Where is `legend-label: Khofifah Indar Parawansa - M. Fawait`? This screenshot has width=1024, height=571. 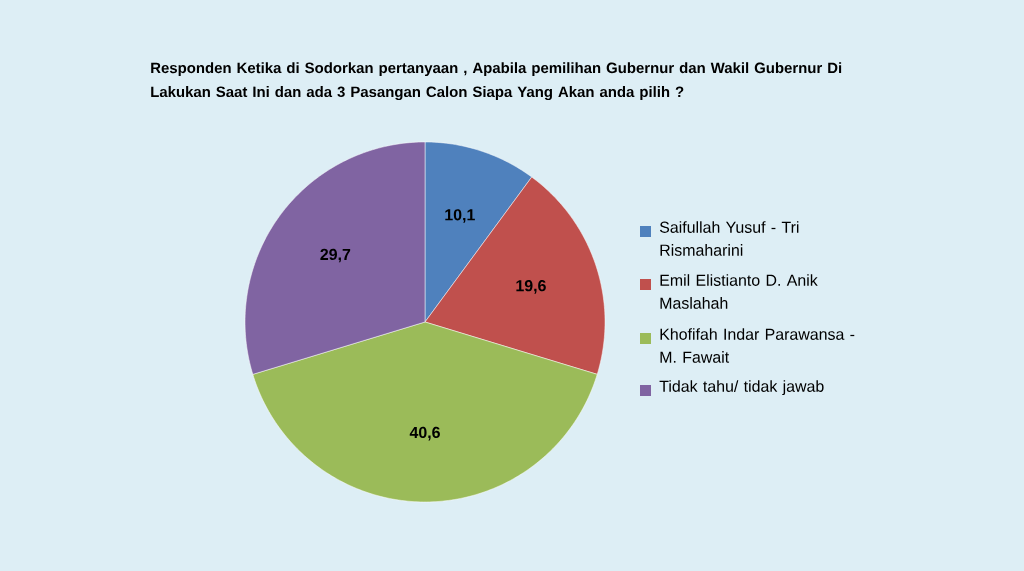 legend-label: Khofifah Indar Parawansa - M. Fawait is located at coordinates (757, 345).